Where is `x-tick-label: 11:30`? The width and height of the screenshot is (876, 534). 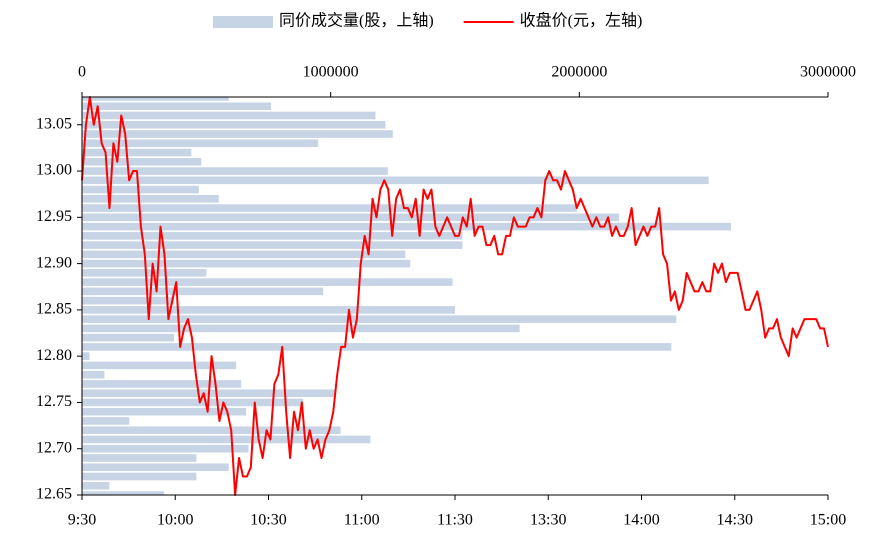
x-tick-label: 11:30 is located at coordinates (455, 520).